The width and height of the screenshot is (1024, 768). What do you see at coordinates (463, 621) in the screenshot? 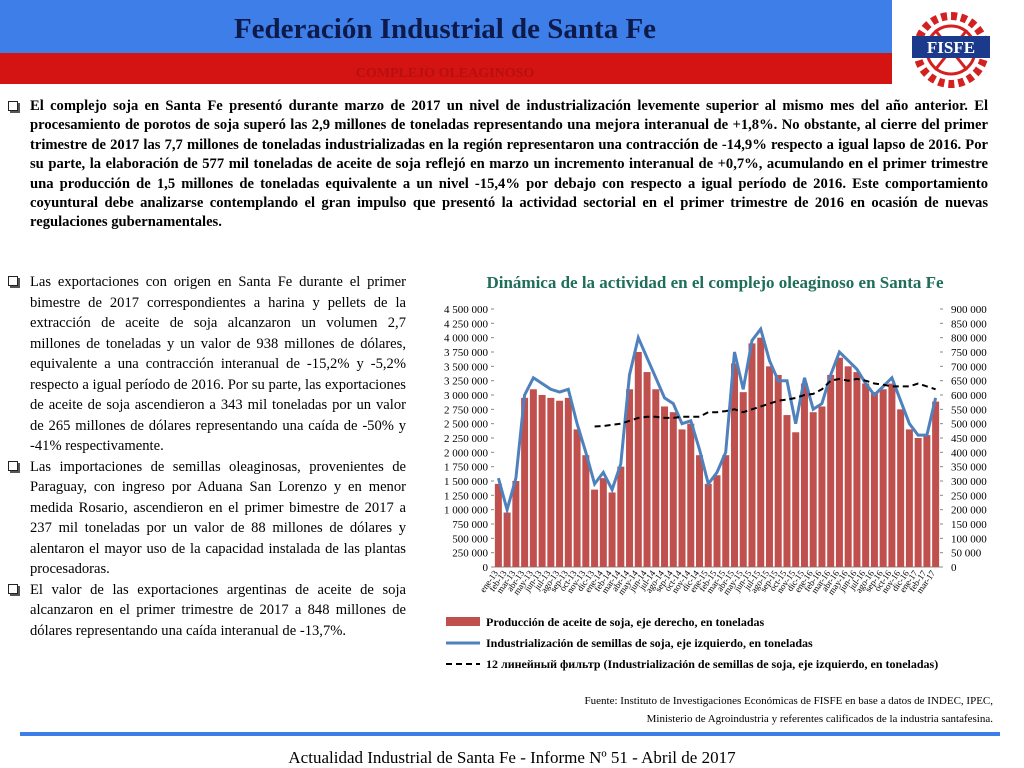
I see `legend-swatch` at bounding box center [463, 621].